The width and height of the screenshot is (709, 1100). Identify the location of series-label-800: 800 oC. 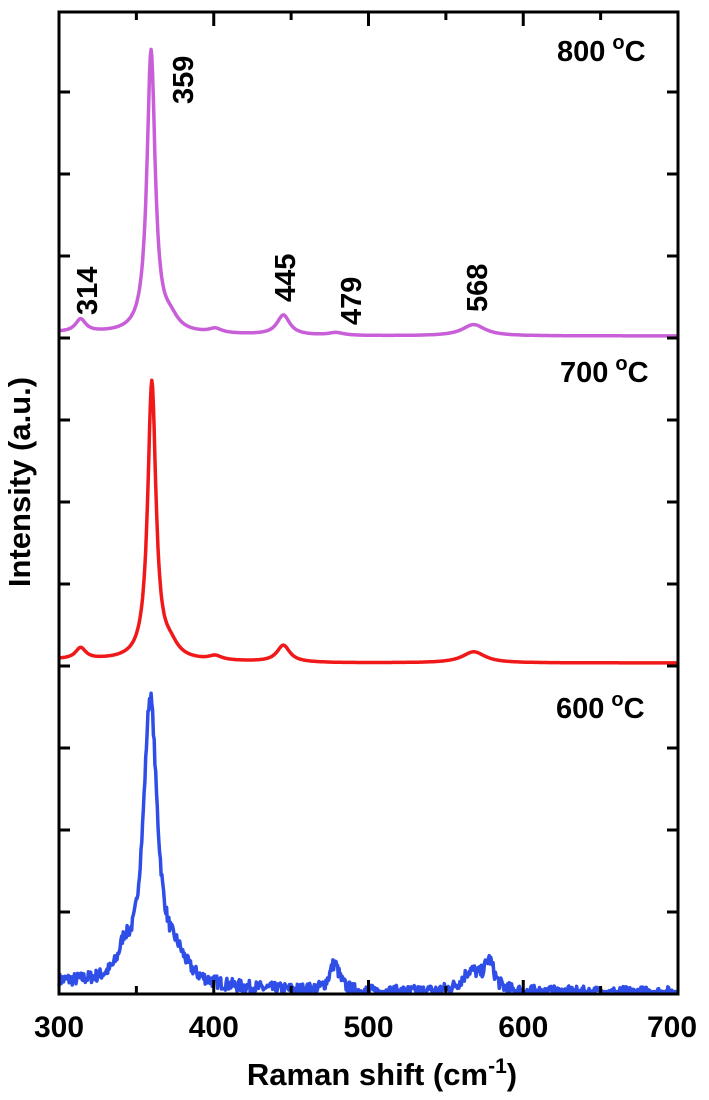
(601, 50).